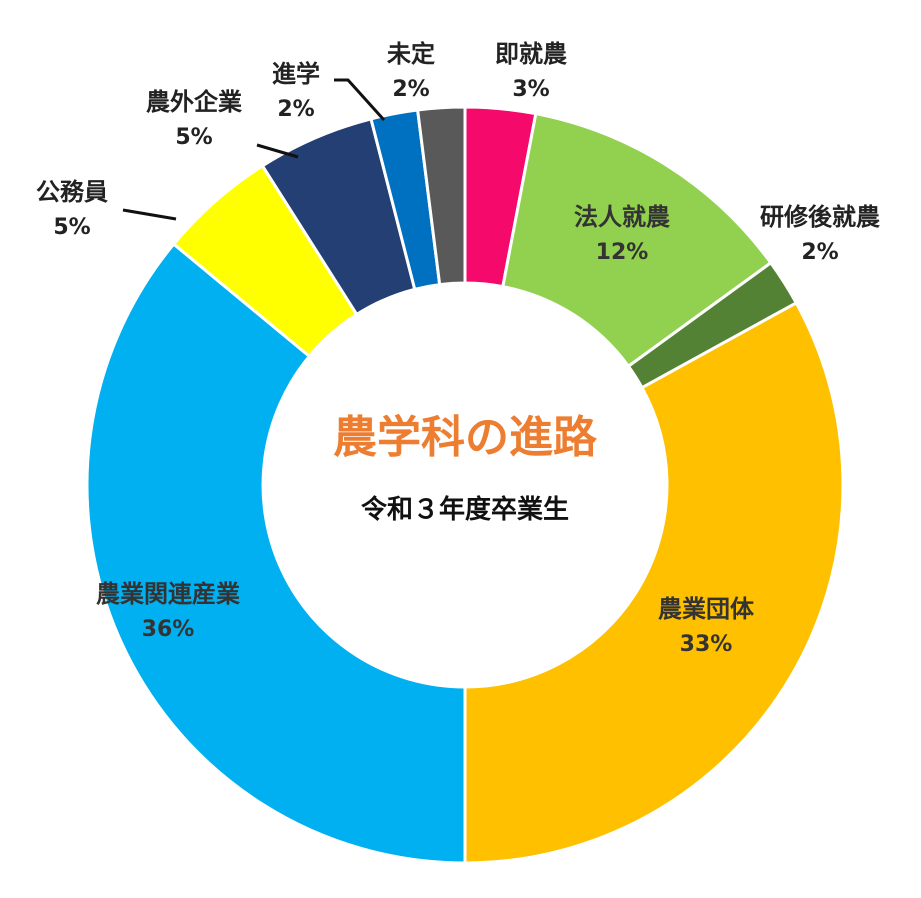  I want to click on chart-subtitle: 令和３年度卒業生, so click(465, 509).